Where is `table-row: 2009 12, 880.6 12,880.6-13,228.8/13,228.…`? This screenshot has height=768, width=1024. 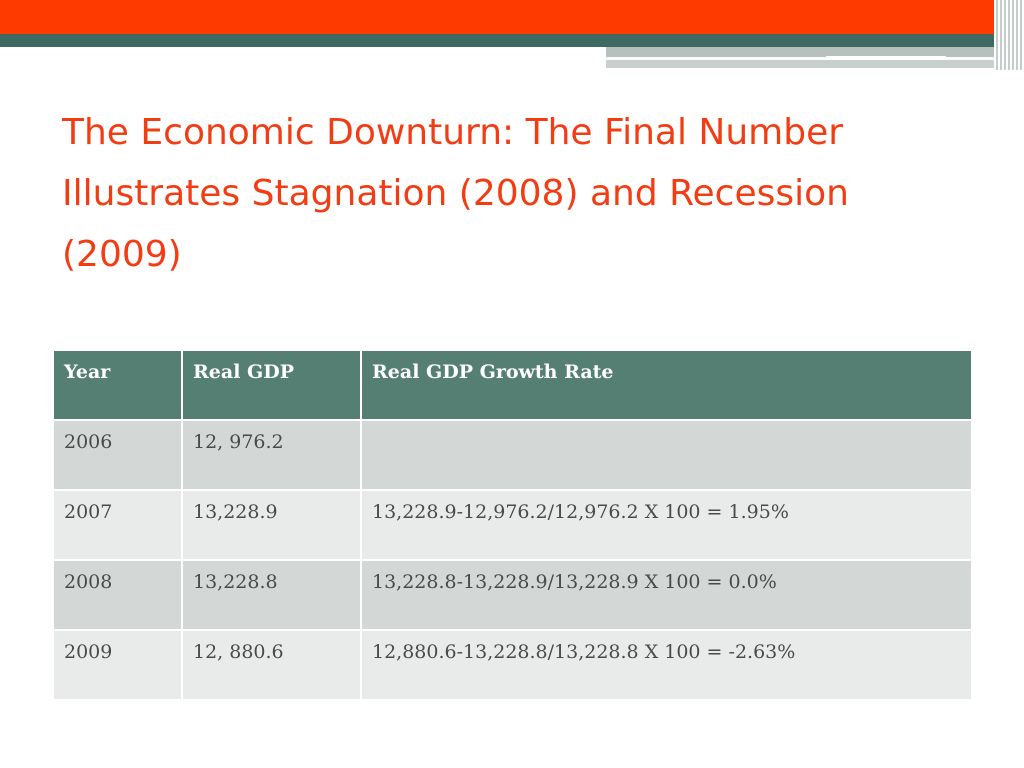 table-row: 2009 12, 880.6 12,880.6-13,228.8/13,228.… is located at coordinates (512, 665).